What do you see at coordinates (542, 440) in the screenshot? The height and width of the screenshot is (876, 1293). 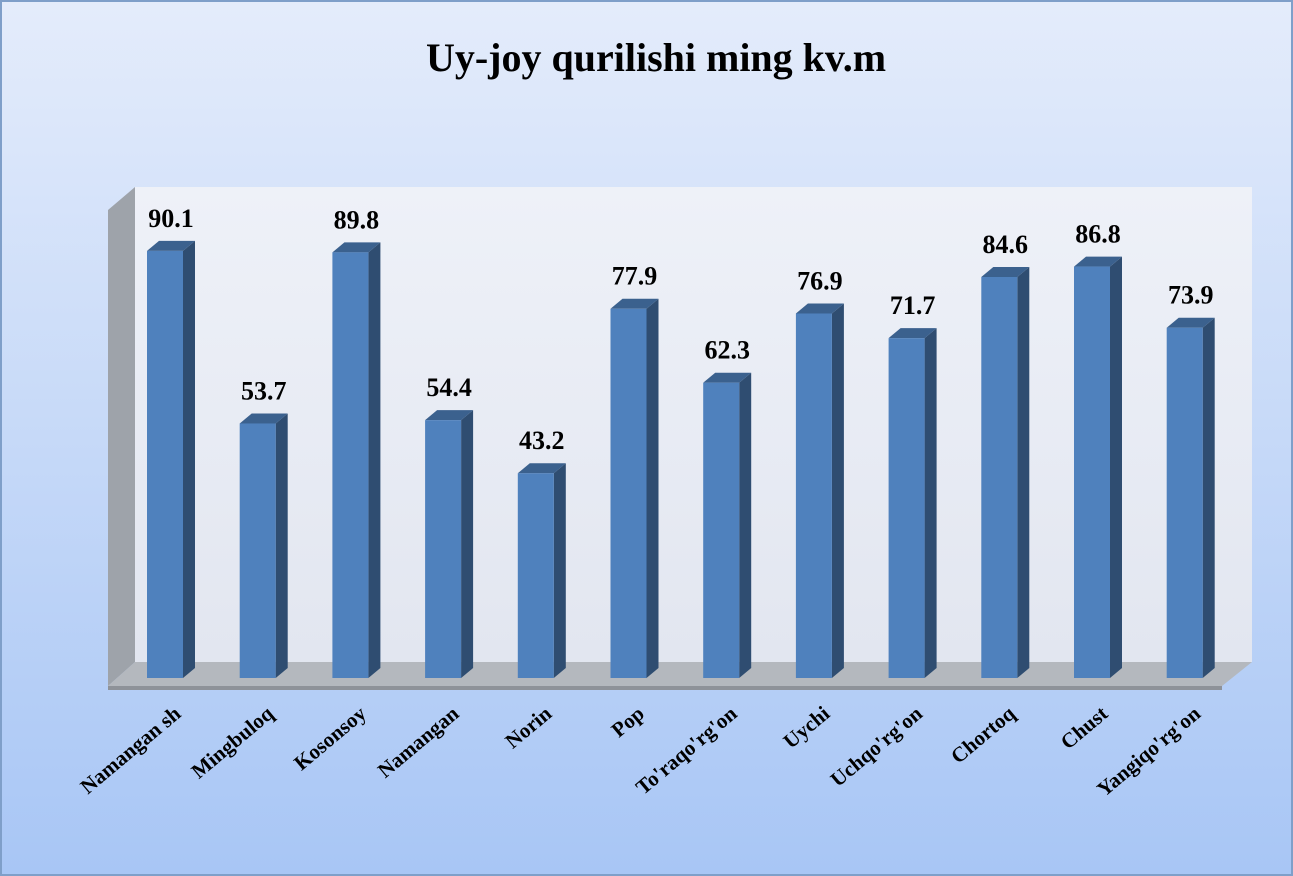 I see `data-label: 43.2` at bounding box center [542, 440].